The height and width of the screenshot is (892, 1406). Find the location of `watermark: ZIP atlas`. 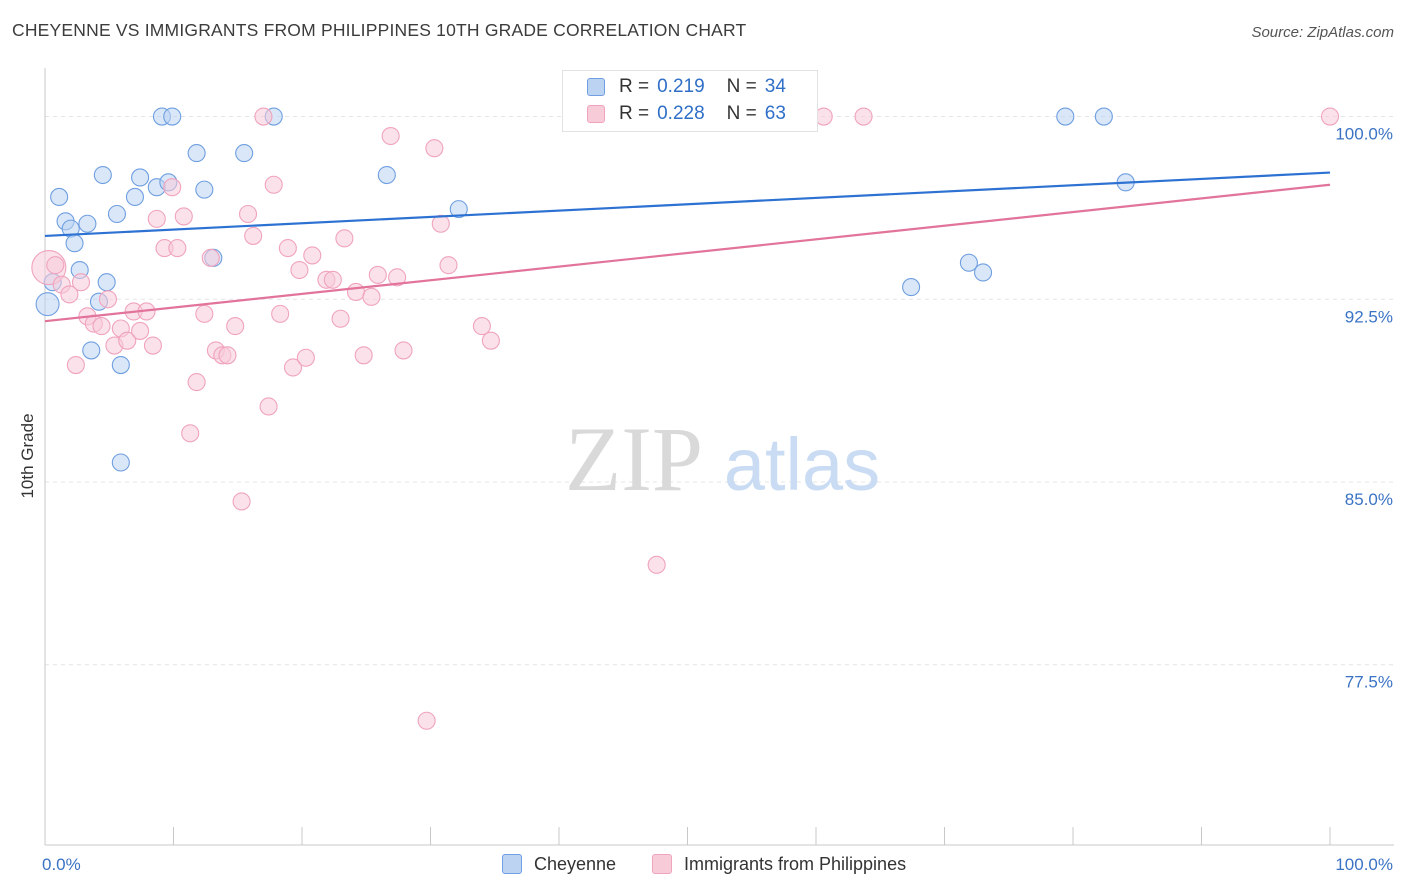

watermark: ZIP atlas is located at coordinates (722, 459).